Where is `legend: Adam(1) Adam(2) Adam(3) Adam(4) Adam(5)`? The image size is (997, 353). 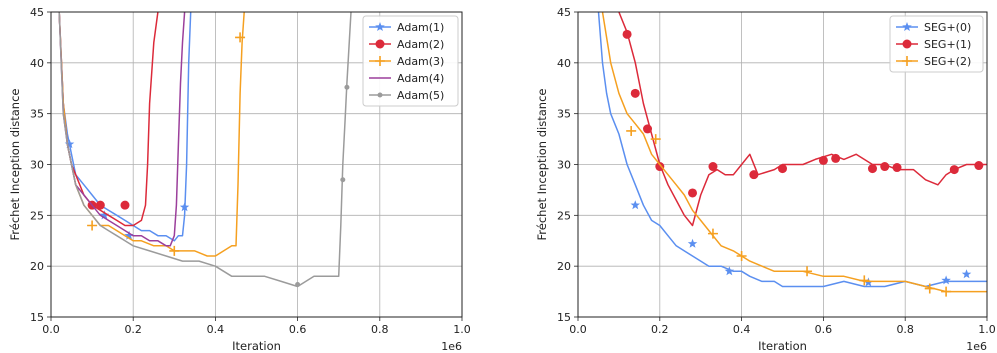
legend: Adam(1) Adam(2) Adam(3) Adam(4) Adam(5) is located at coordinates (410, 61).